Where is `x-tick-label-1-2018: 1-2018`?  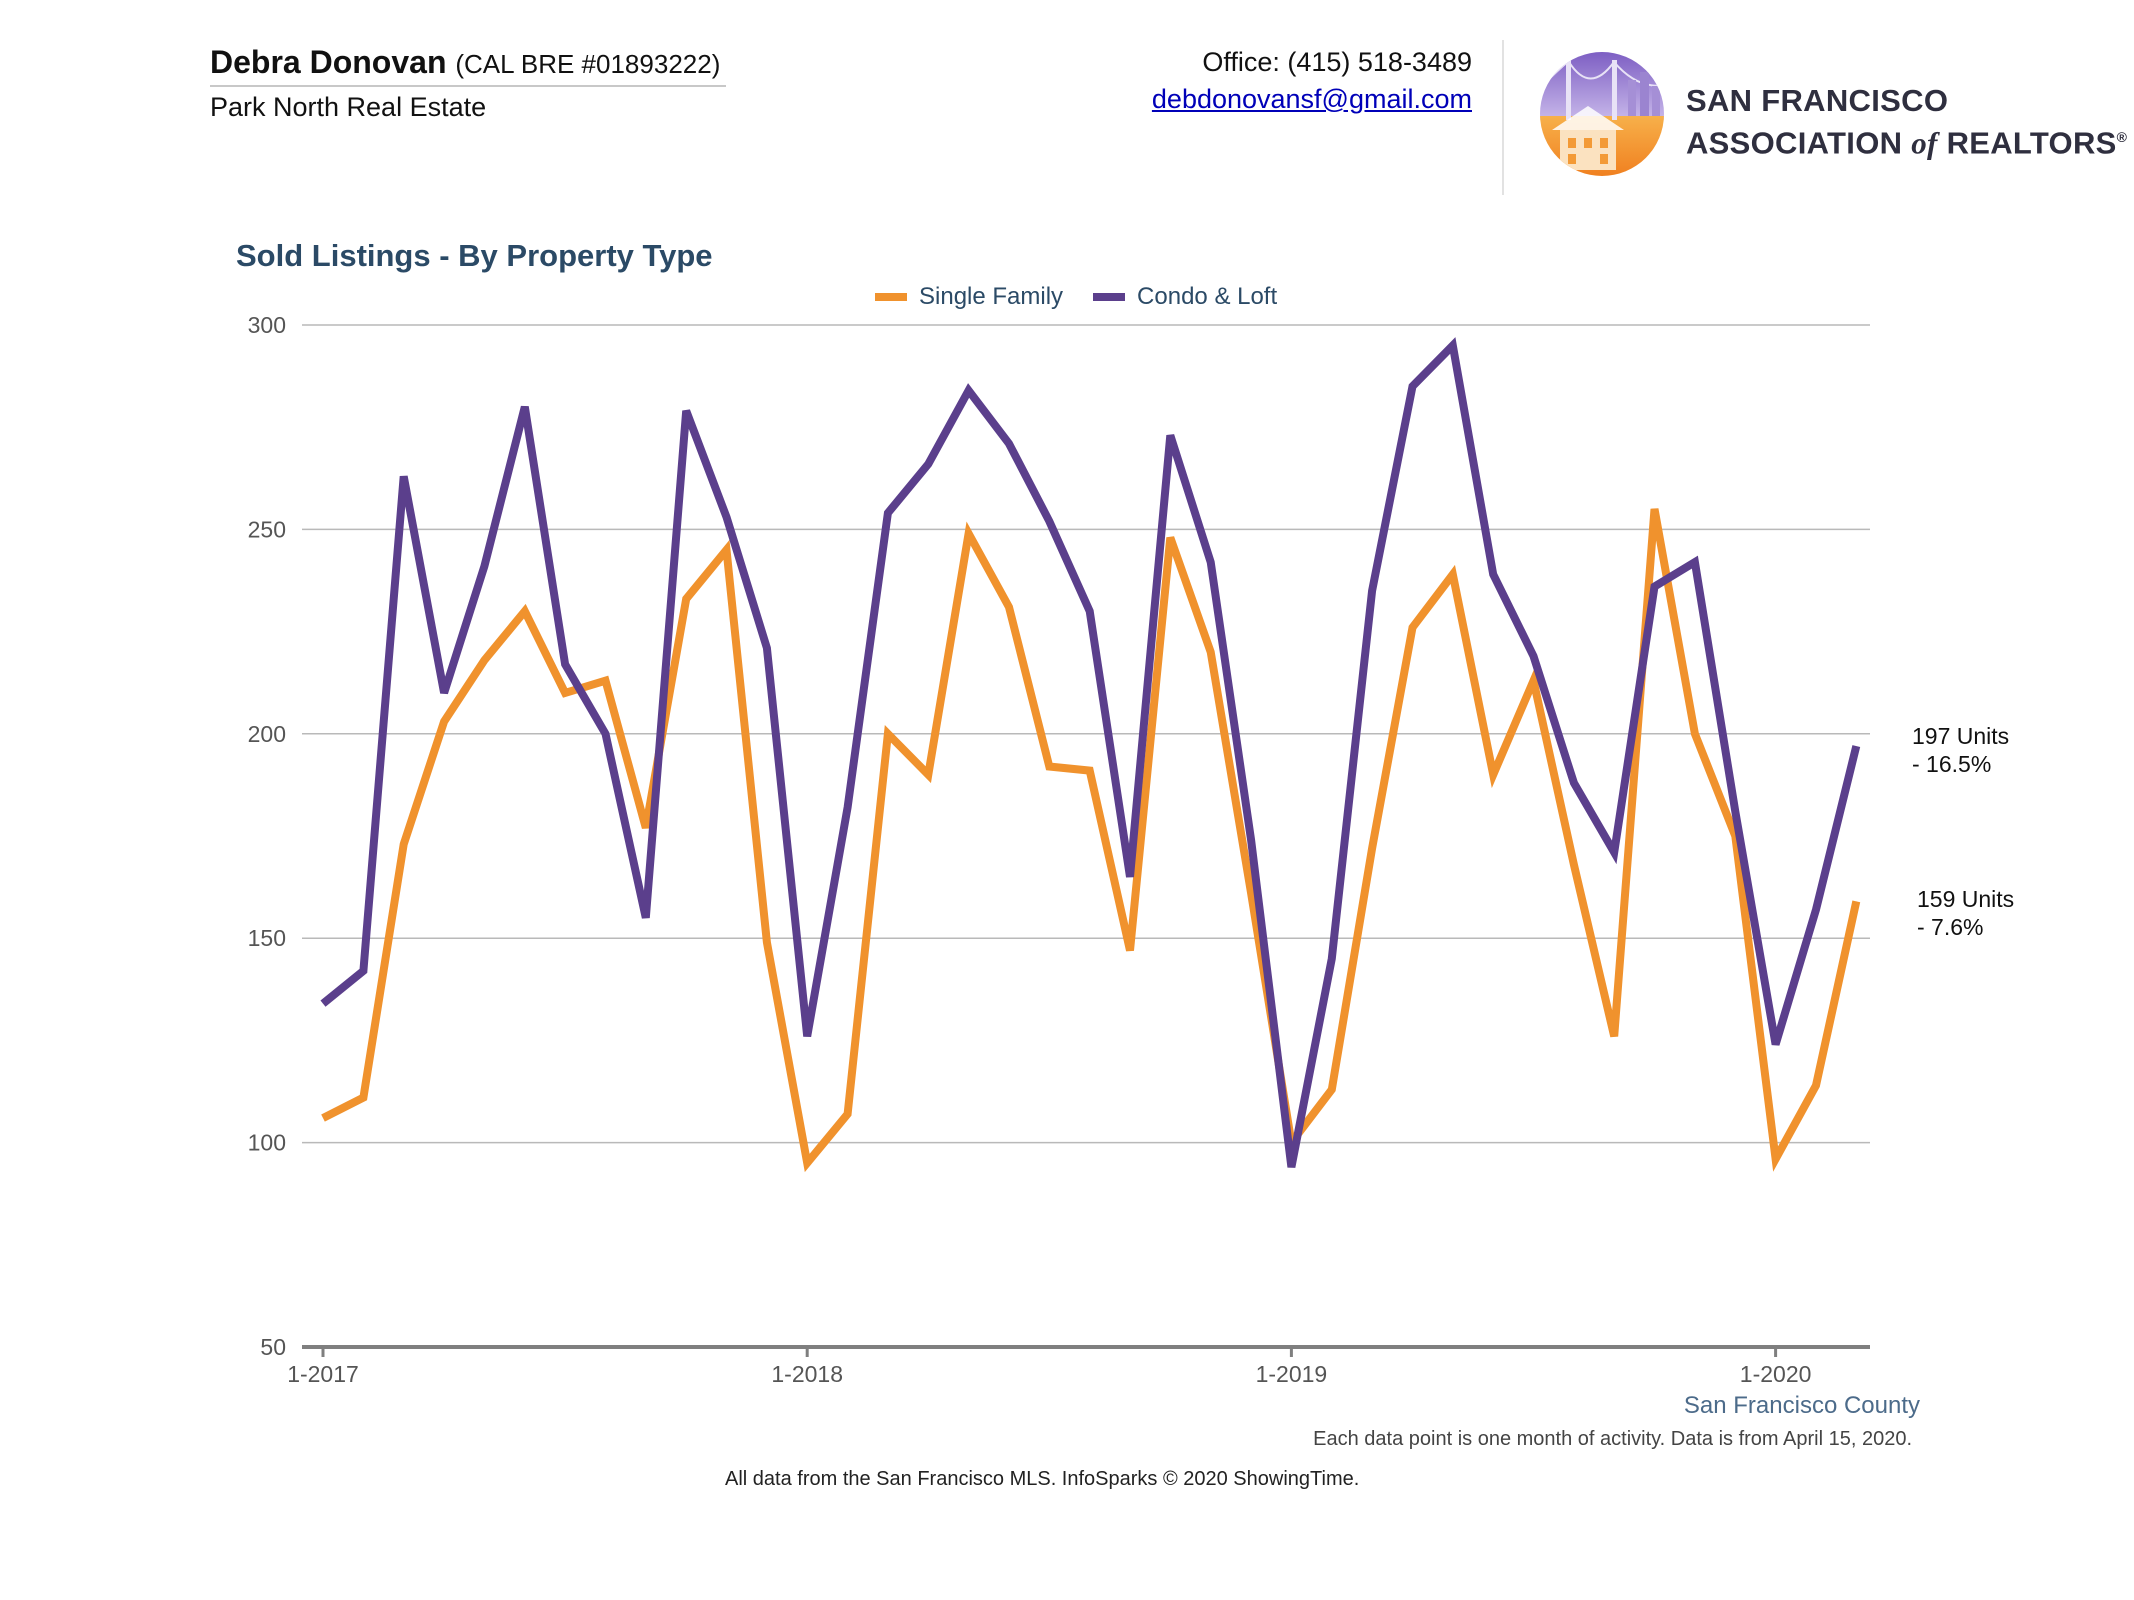
x-tick-label-1-2018: 1-2018 is located at coordinates (807, 1374).